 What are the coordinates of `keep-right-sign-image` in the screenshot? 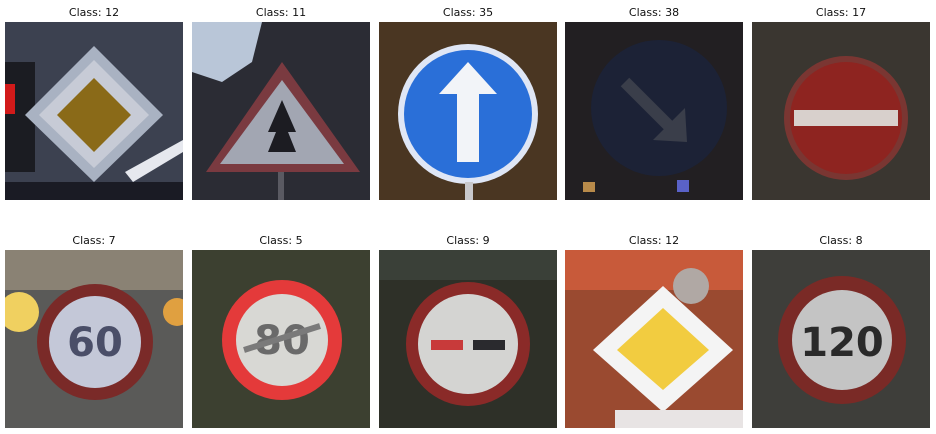 It's located at (654, 111).